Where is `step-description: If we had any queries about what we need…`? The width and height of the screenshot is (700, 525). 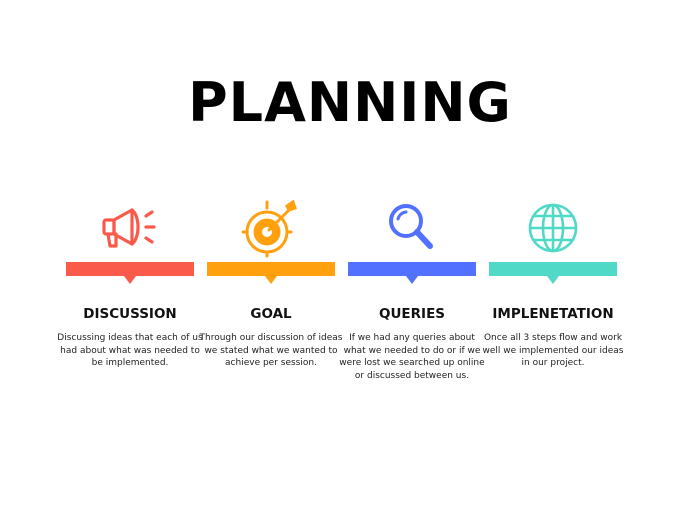
step-description: If we had any queries about what we need… is located at coordinates (412, 357).